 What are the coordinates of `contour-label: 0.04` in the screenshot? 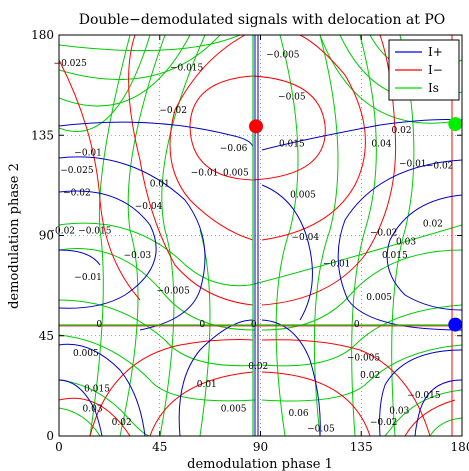 It's located at (381, 144).